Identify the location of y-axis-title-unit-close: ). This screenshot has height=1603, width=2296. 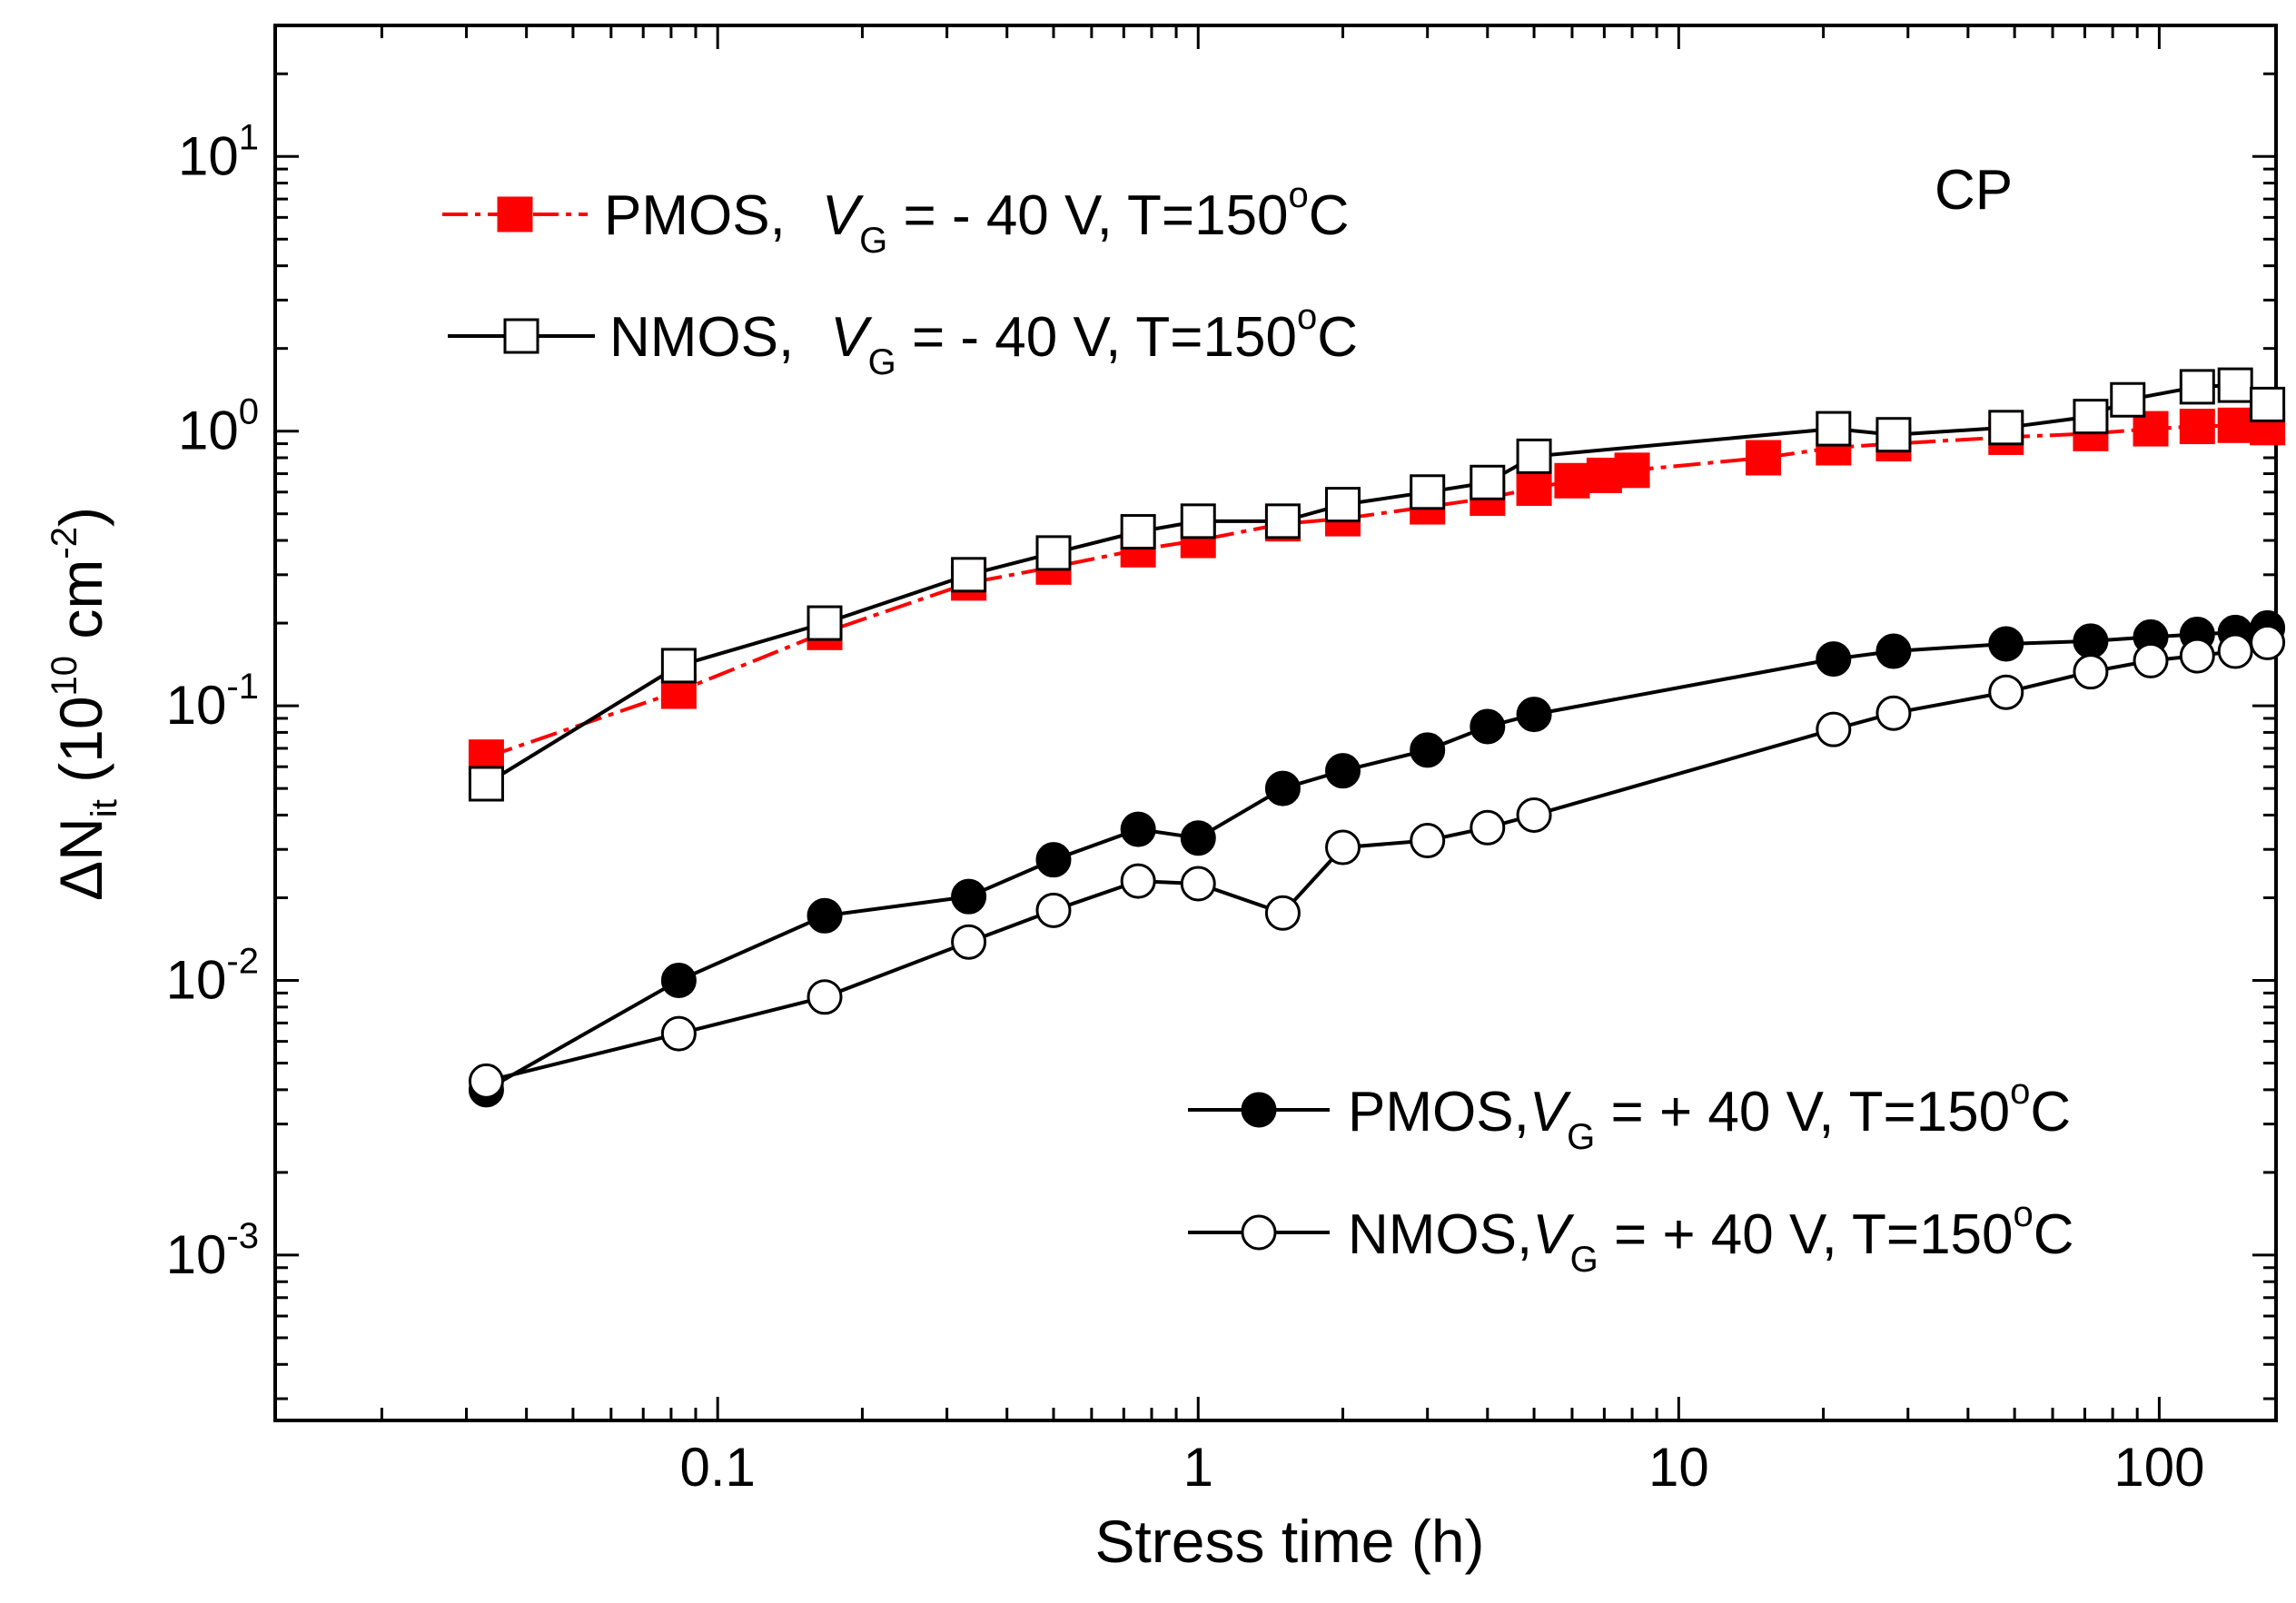
(80, 517).